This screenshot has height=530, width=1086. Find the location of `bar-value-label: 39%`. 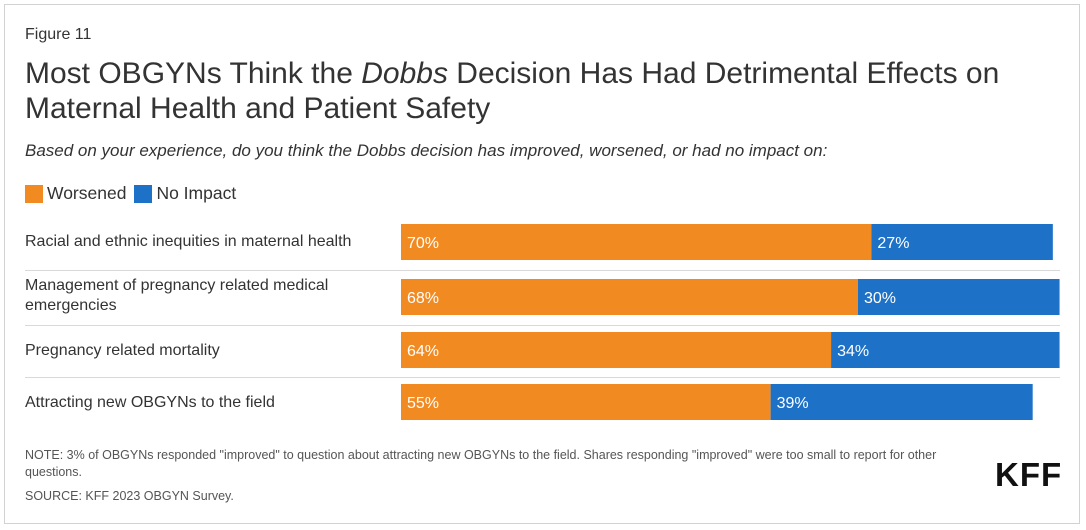

bar-value-label: 39% is located at coordinates (793, 403).